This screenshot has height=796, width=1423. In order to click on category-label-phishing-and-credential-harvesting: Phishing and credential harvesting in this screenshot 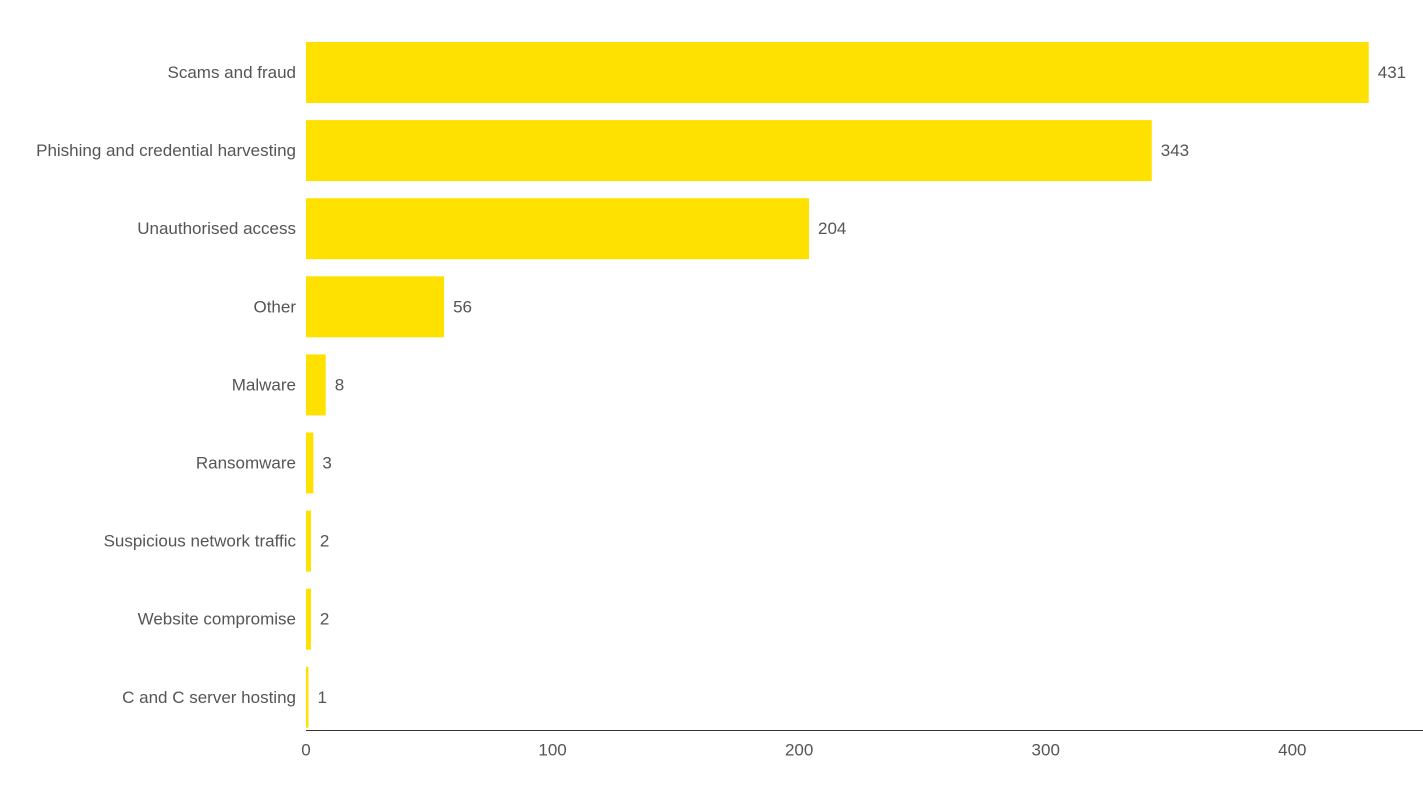, I will do `click(166, 150)`.